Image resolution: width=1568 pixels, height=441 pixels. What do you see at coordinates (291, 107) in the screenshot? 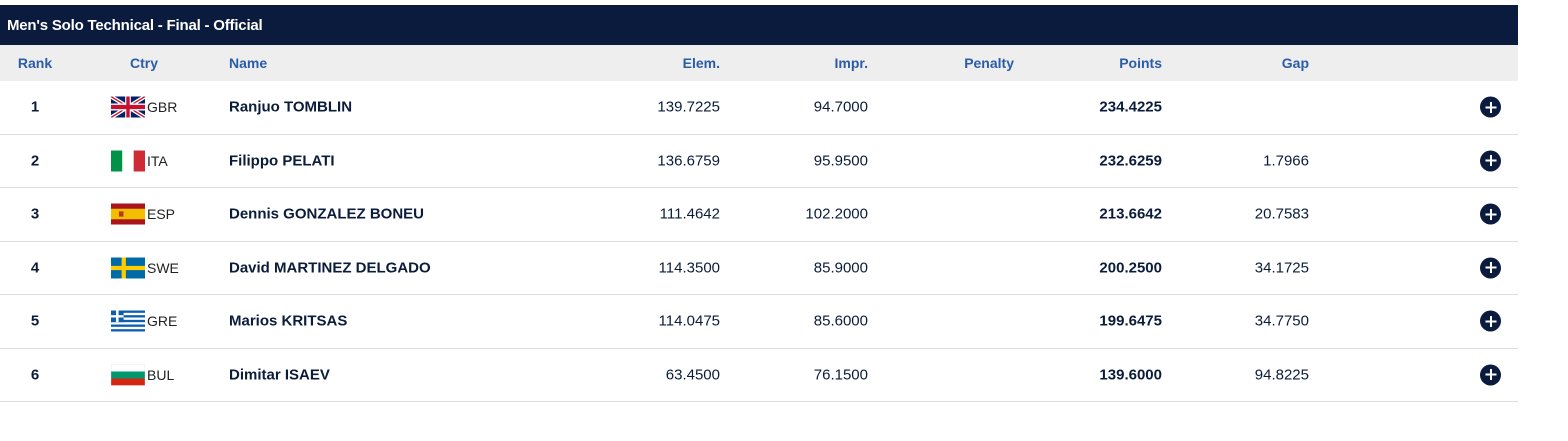
I see `athlete-name: Ranjuo TOMBLIN` at bounding box center [291, 107].